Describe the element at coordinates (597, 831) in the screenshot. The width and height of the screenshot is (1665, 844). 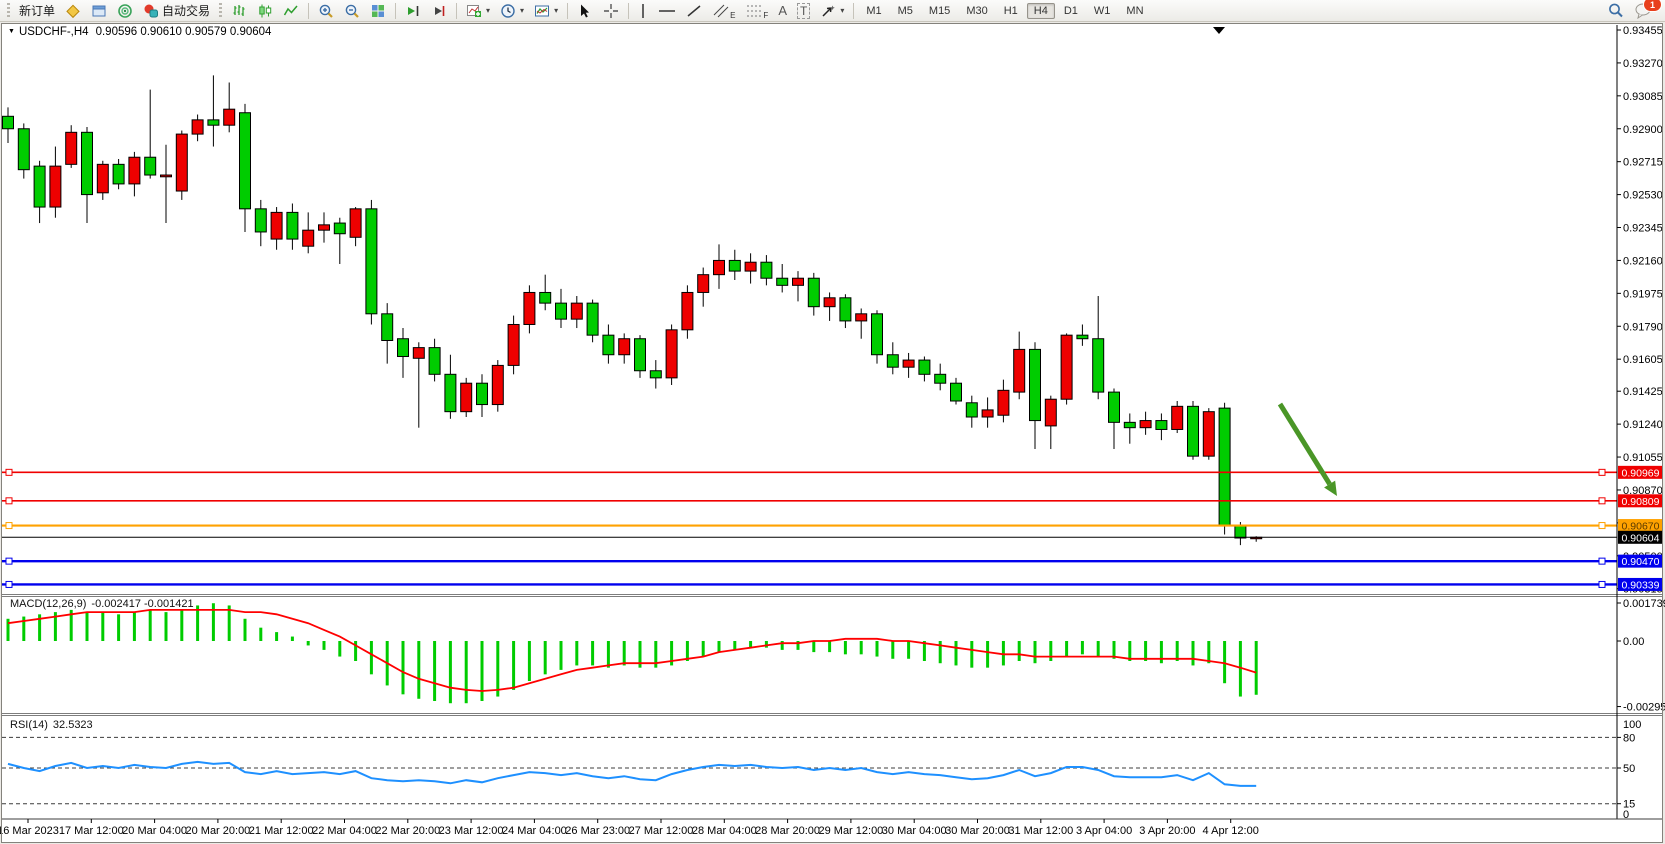
I see `time-axis-label: 26 Mar 23:00` at that location.